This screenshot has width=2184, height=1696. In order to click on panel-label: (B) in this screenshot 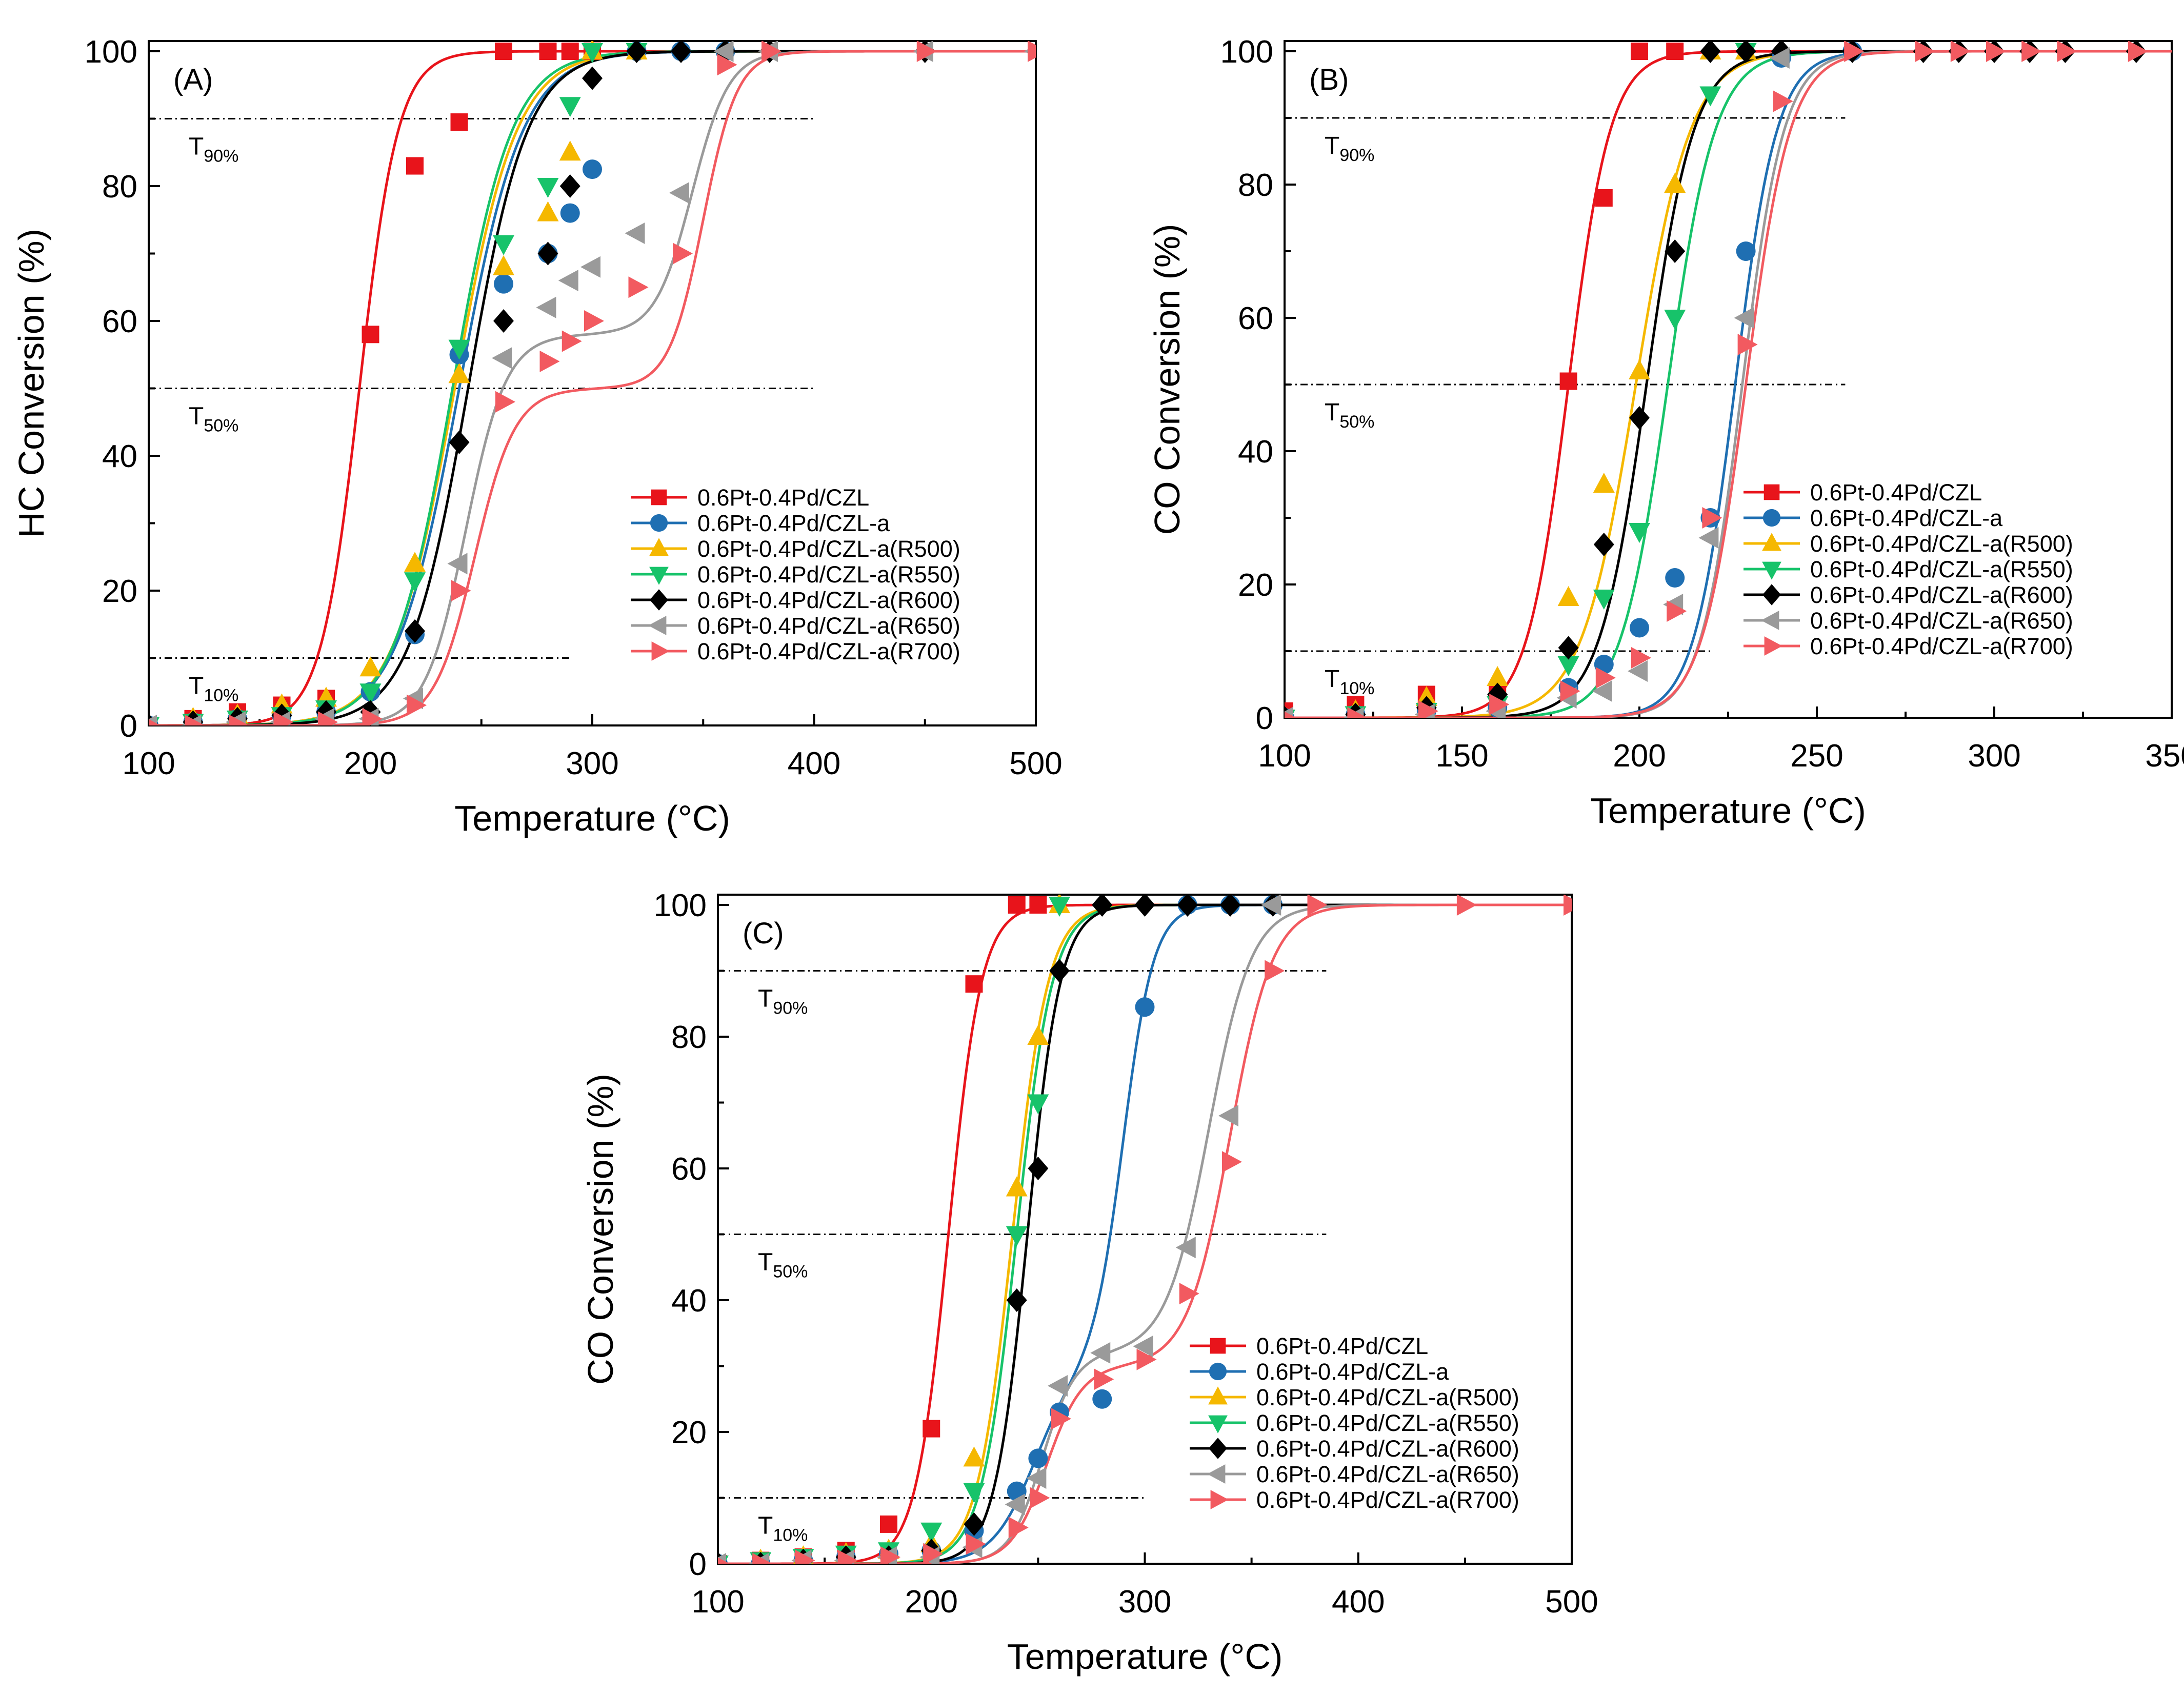, I will do `click(1329, 79)`.